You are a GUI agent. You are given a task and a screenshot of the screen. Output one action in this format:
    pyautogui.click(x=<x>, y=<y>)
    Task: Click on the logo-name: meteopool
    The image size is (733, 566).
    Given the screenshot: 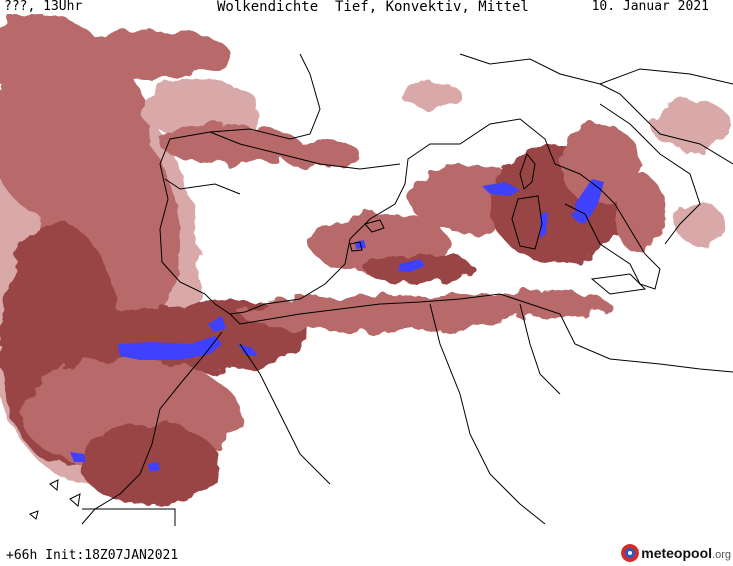 What is the action you would take?
    pyautogui.click(x=677, y=553)
    